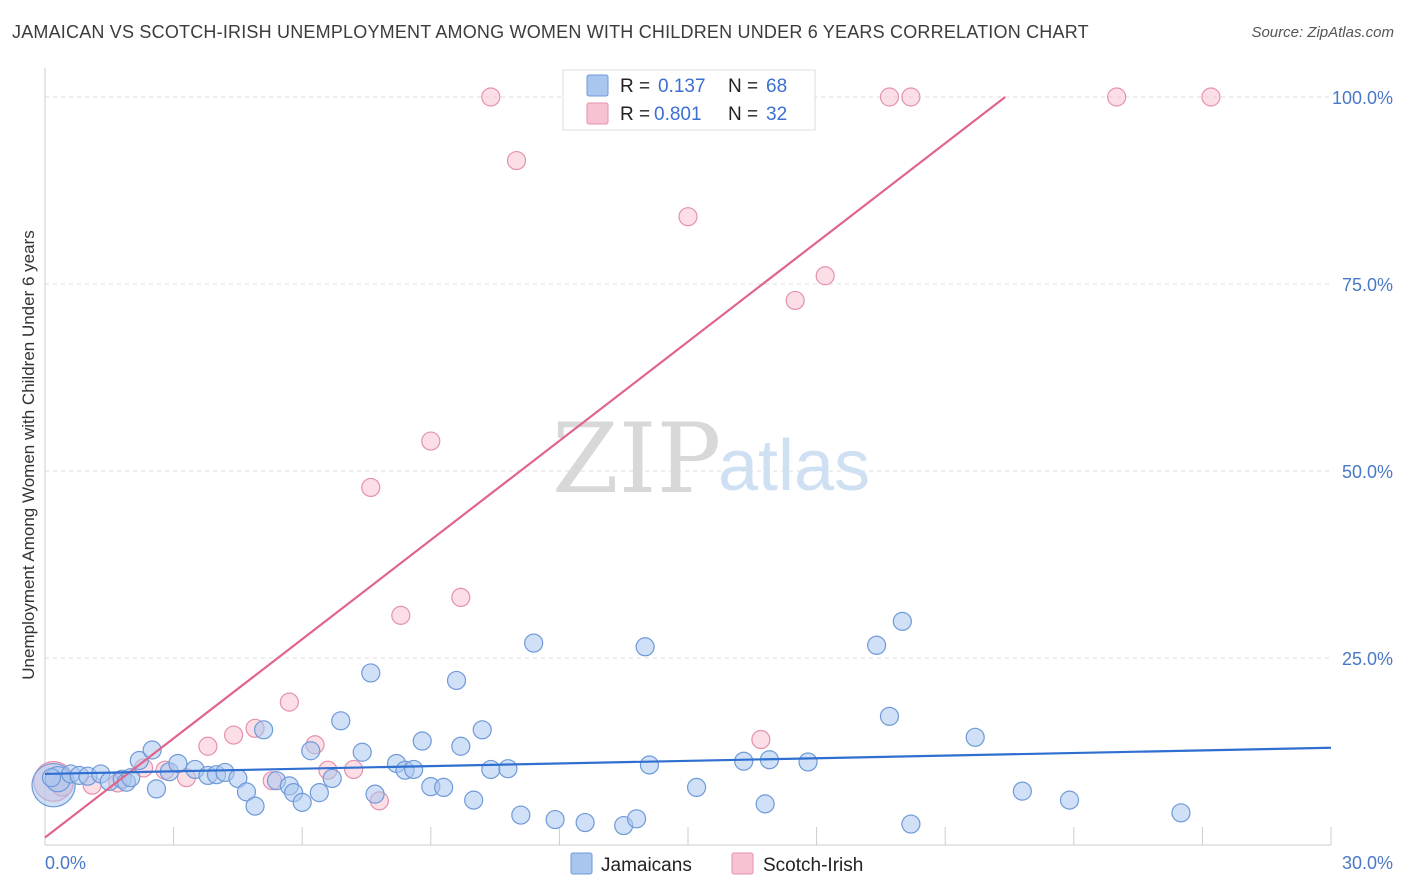 The width and height of the screenshot is (1406, 892). Describe the element at coordinates (597, 113) in the screenshot. I see `legend-swatch-scotch-irish` at that location.